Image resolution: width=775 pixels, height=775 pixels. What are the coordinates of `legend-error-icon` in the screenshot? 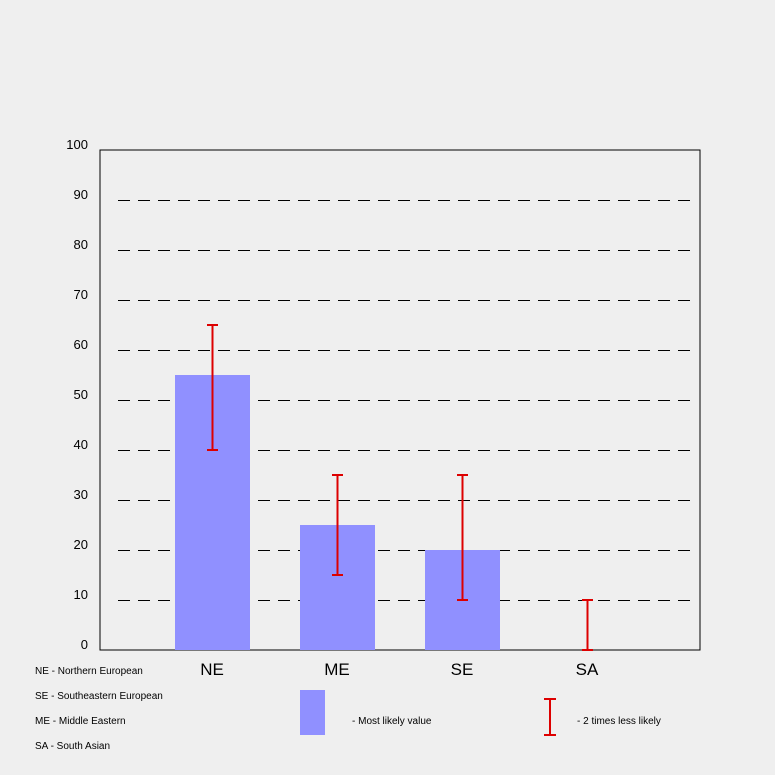 It's located at (550, 717).